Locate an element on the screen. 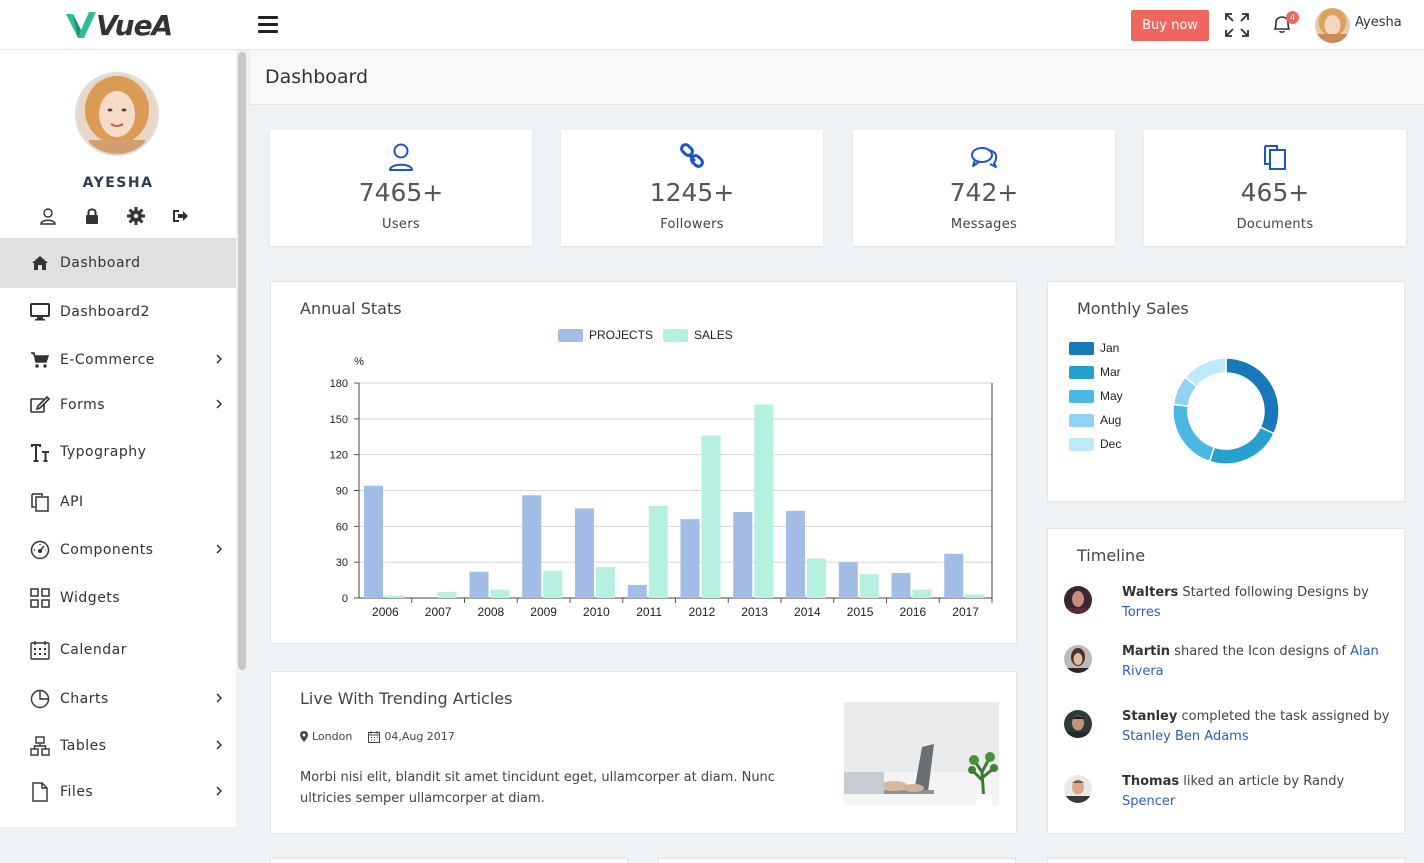 The height and width of the screenshot is (863, 1424). sidebar-item-dashboard: Dashboard is located at coordinates (118, 263).